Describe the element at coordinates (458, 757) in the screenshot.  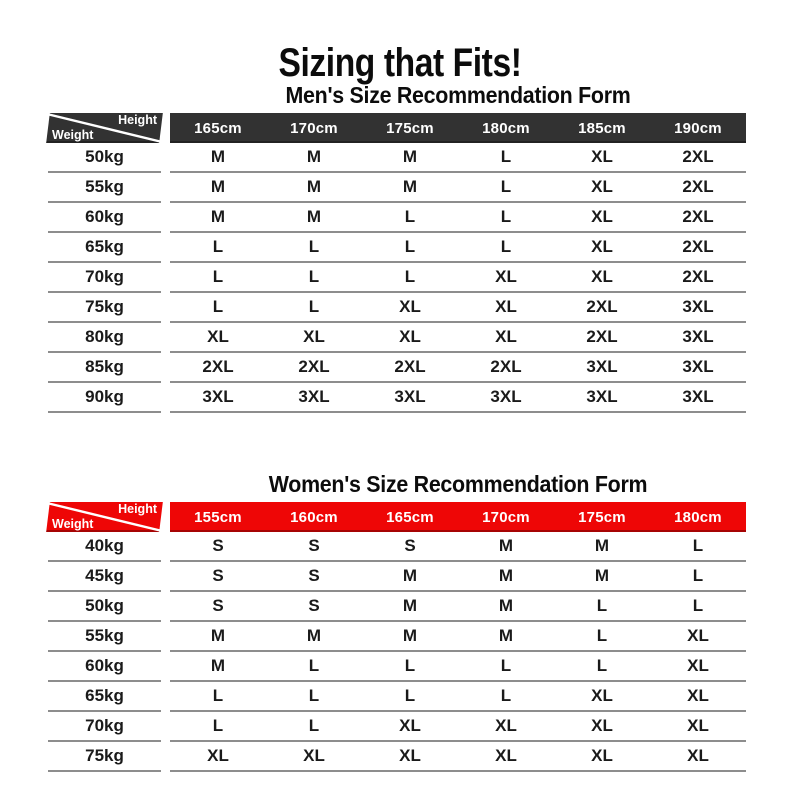
I see `size-cells: XL XL XL XL XL XL` at that location.